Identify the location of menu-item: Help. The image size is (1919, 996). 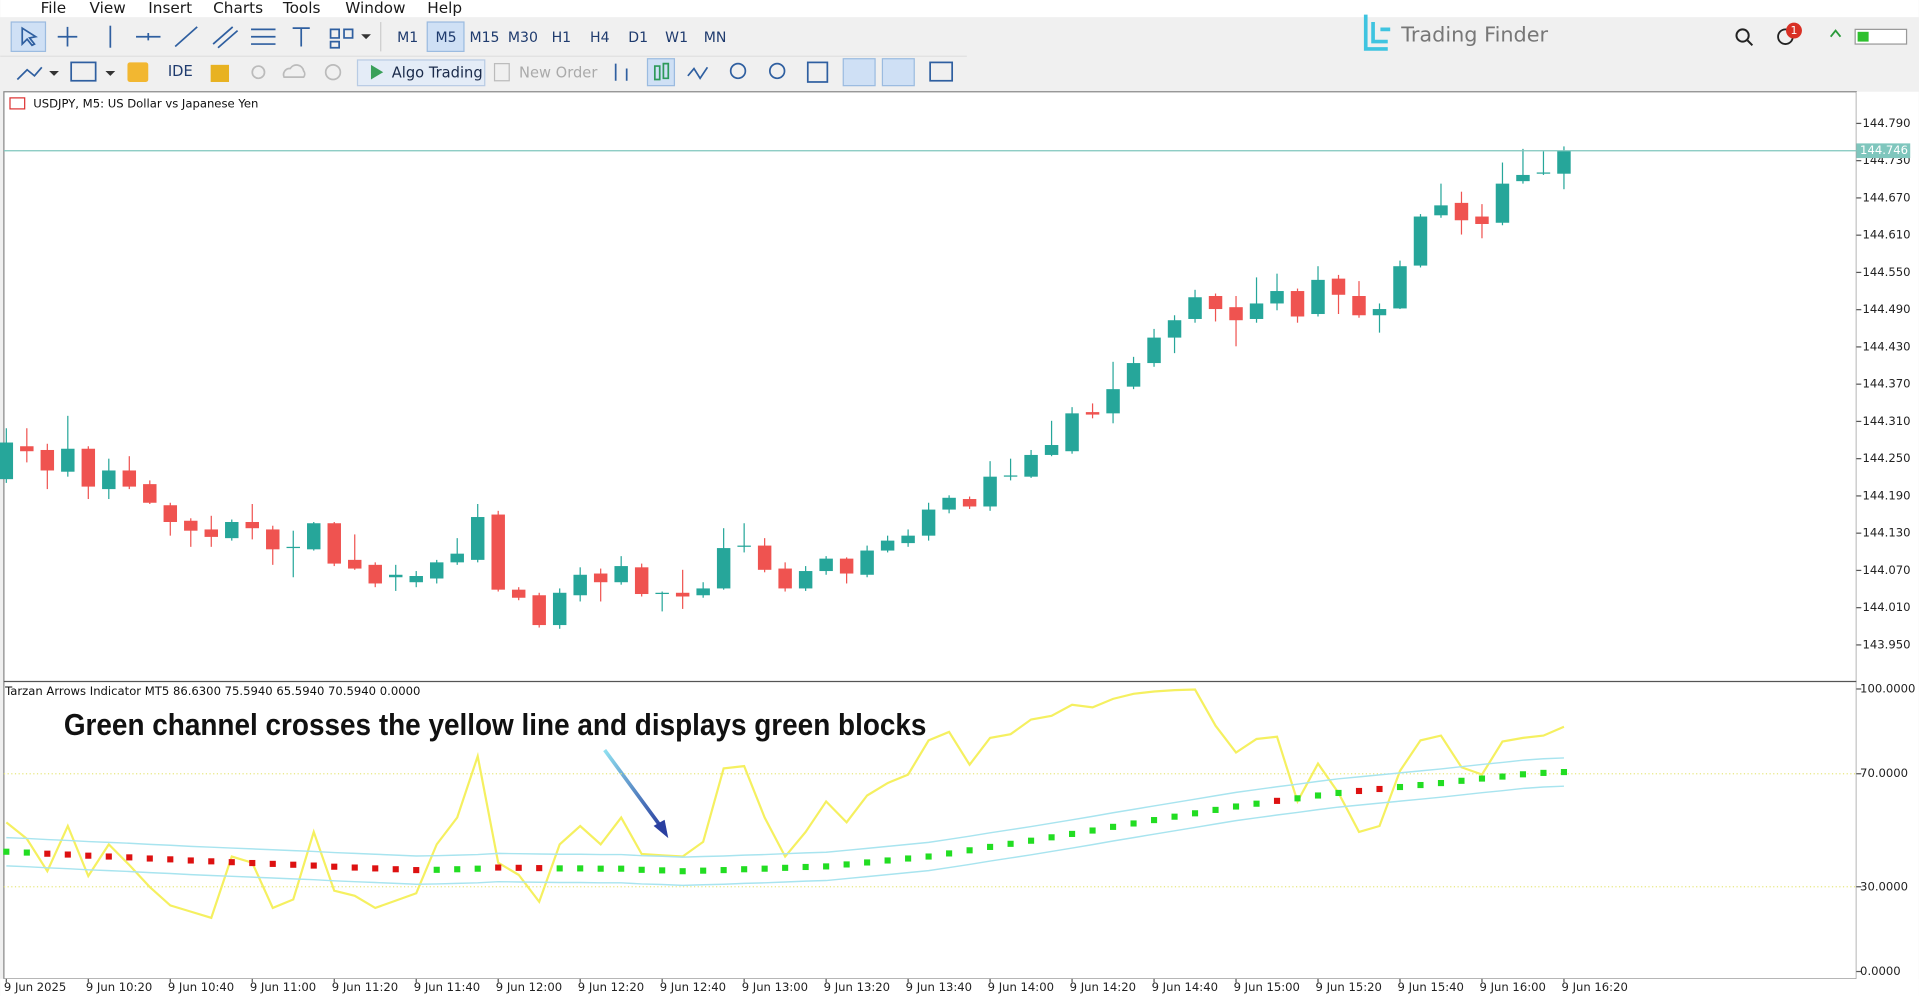
(444, 8).